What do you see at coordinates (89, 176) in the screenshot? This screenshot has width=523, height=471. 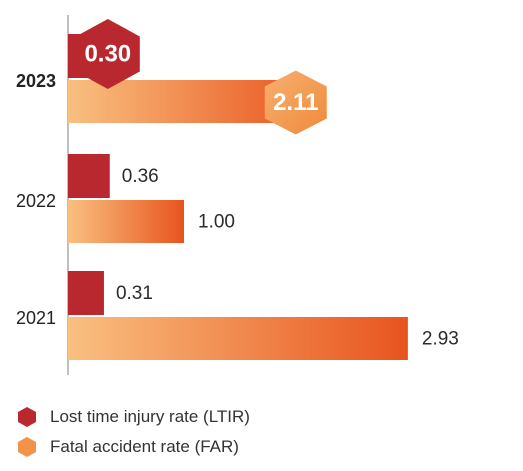 I see `bar-ltir-2022` at bounding box center [89, 176].